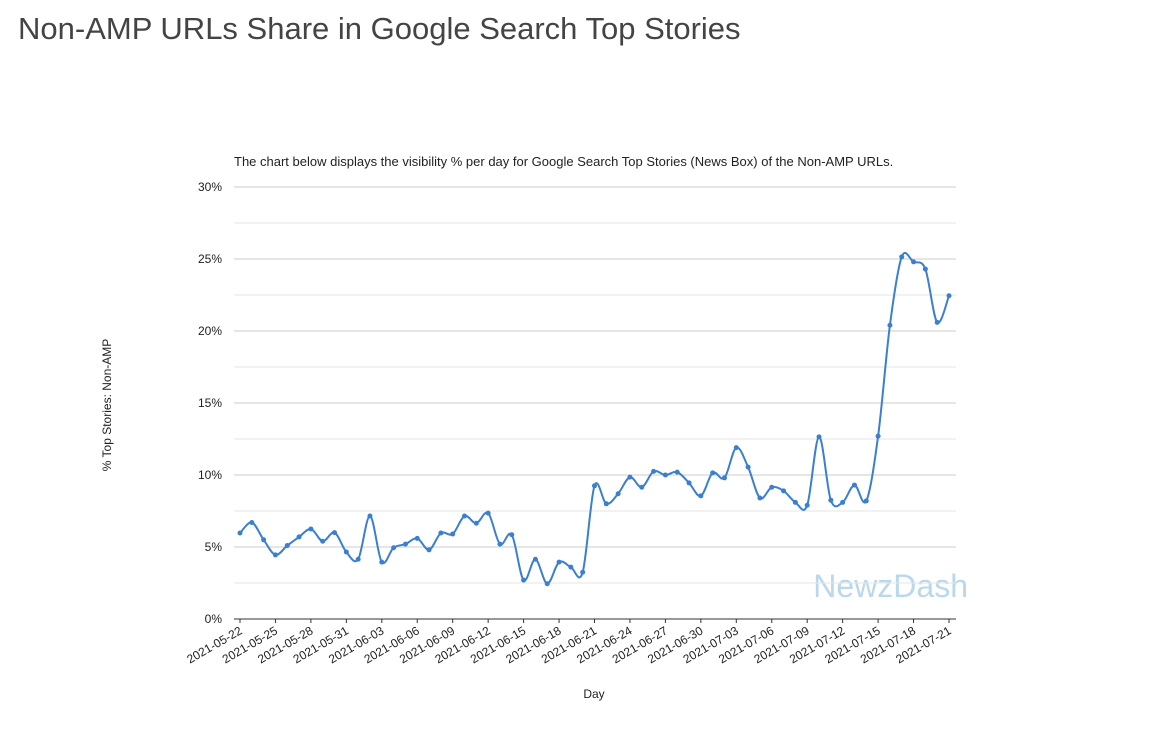 The height and width of the screenshot is (750, 1159). What do you see at coordinates (210, 187) in the screenshot?
I see `y-tick-label: 30%` at bounding box center [210, 187].